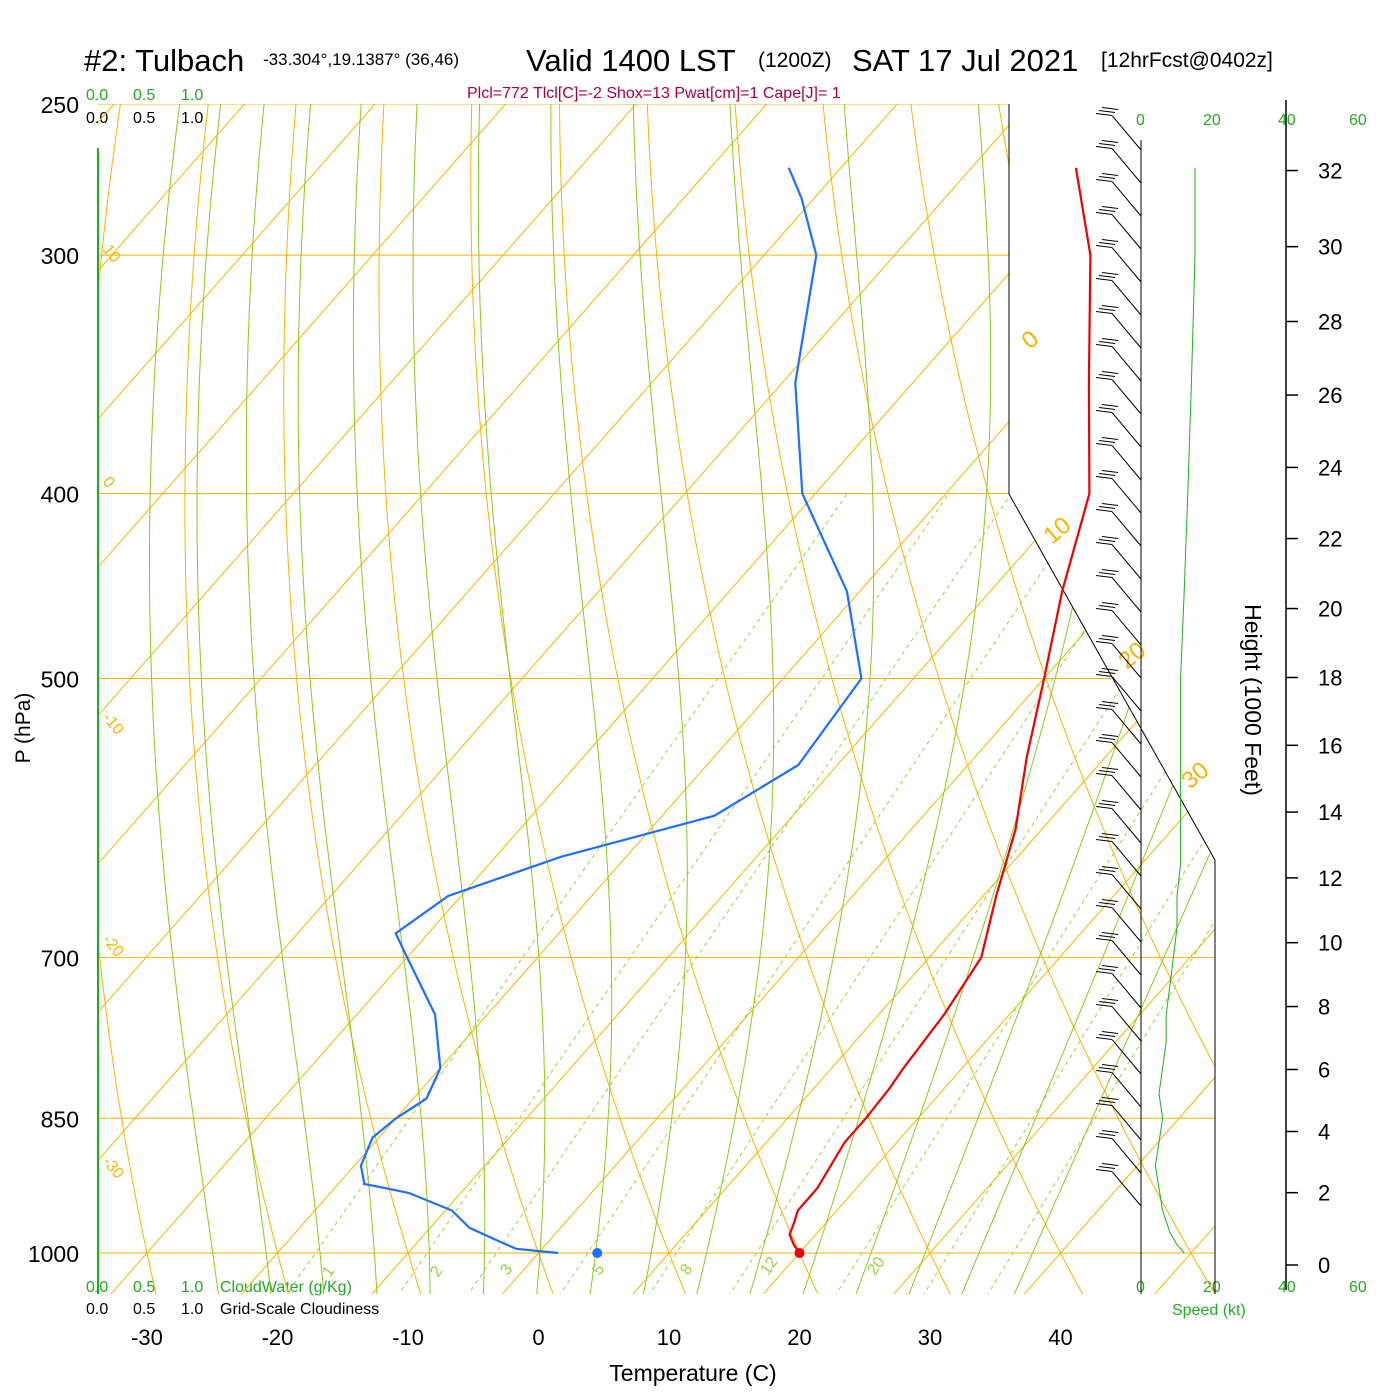 The width and height of the screenshot is (1400, 1400). Describe the element at coordinates (1330, 812) in the screenshot. I see `height-tick-label: 14` at that location.